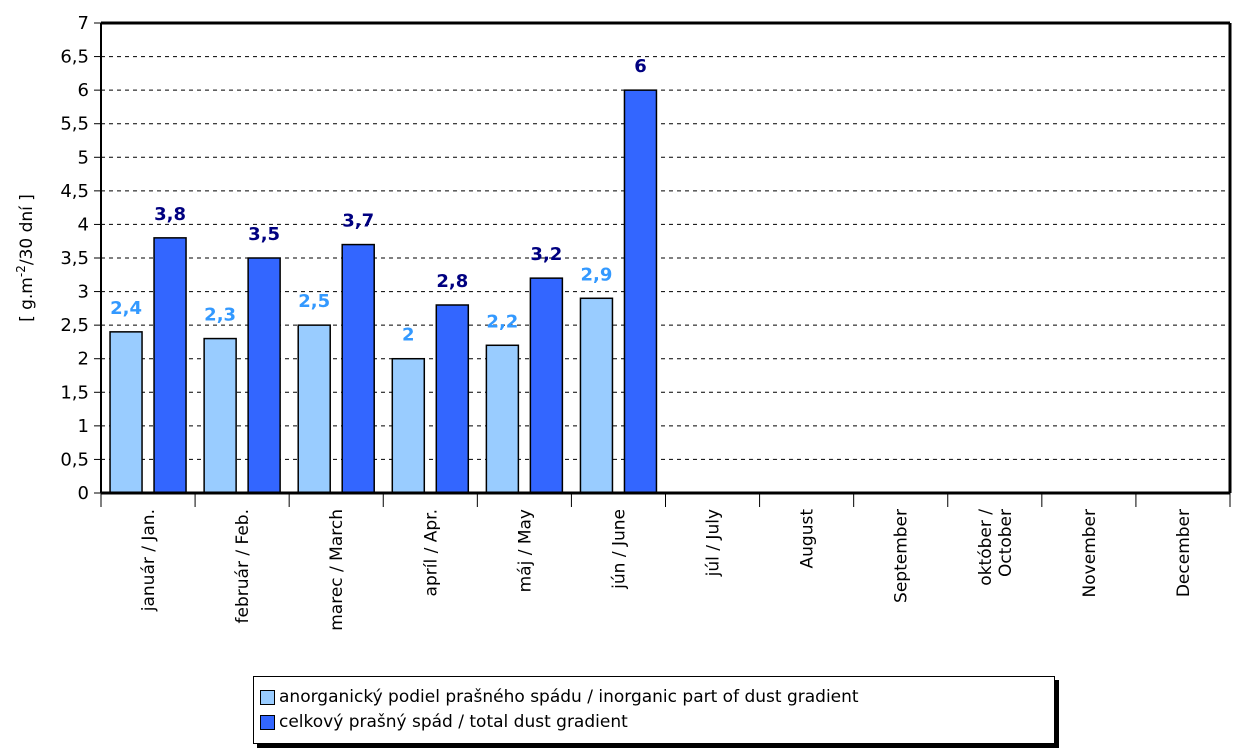 The height and width of the screenshot is (748, 1233). What do you see at coordinates (452, 281) in the screenshot?
I see `data-label-total: 2,8` at bounding box center [452, 281].